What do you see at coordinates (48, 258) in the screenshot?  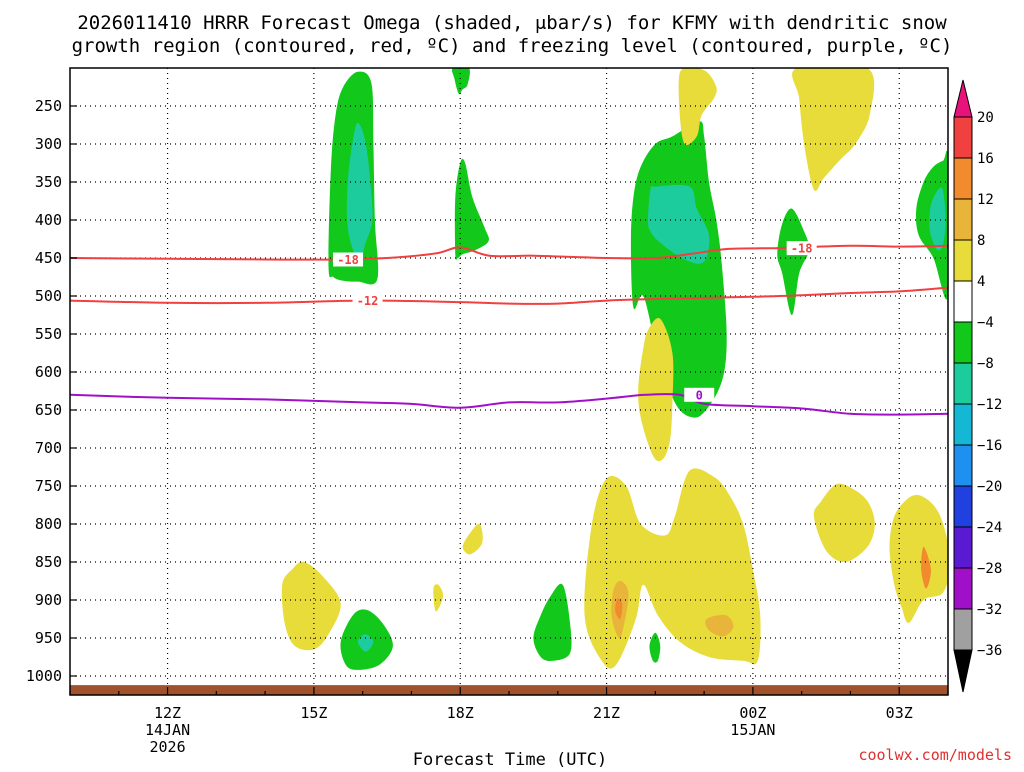 I see `y-tick-label-450: 450` at bounding box center [48, 258].